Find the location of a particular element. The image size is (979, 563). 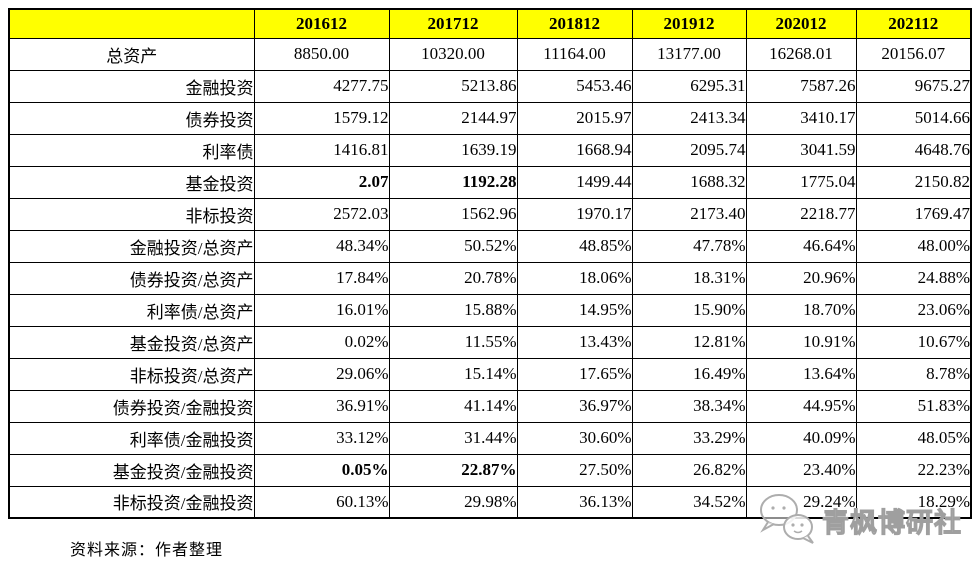

value-cell: 7587.26 is located at coordinates (801, 86).